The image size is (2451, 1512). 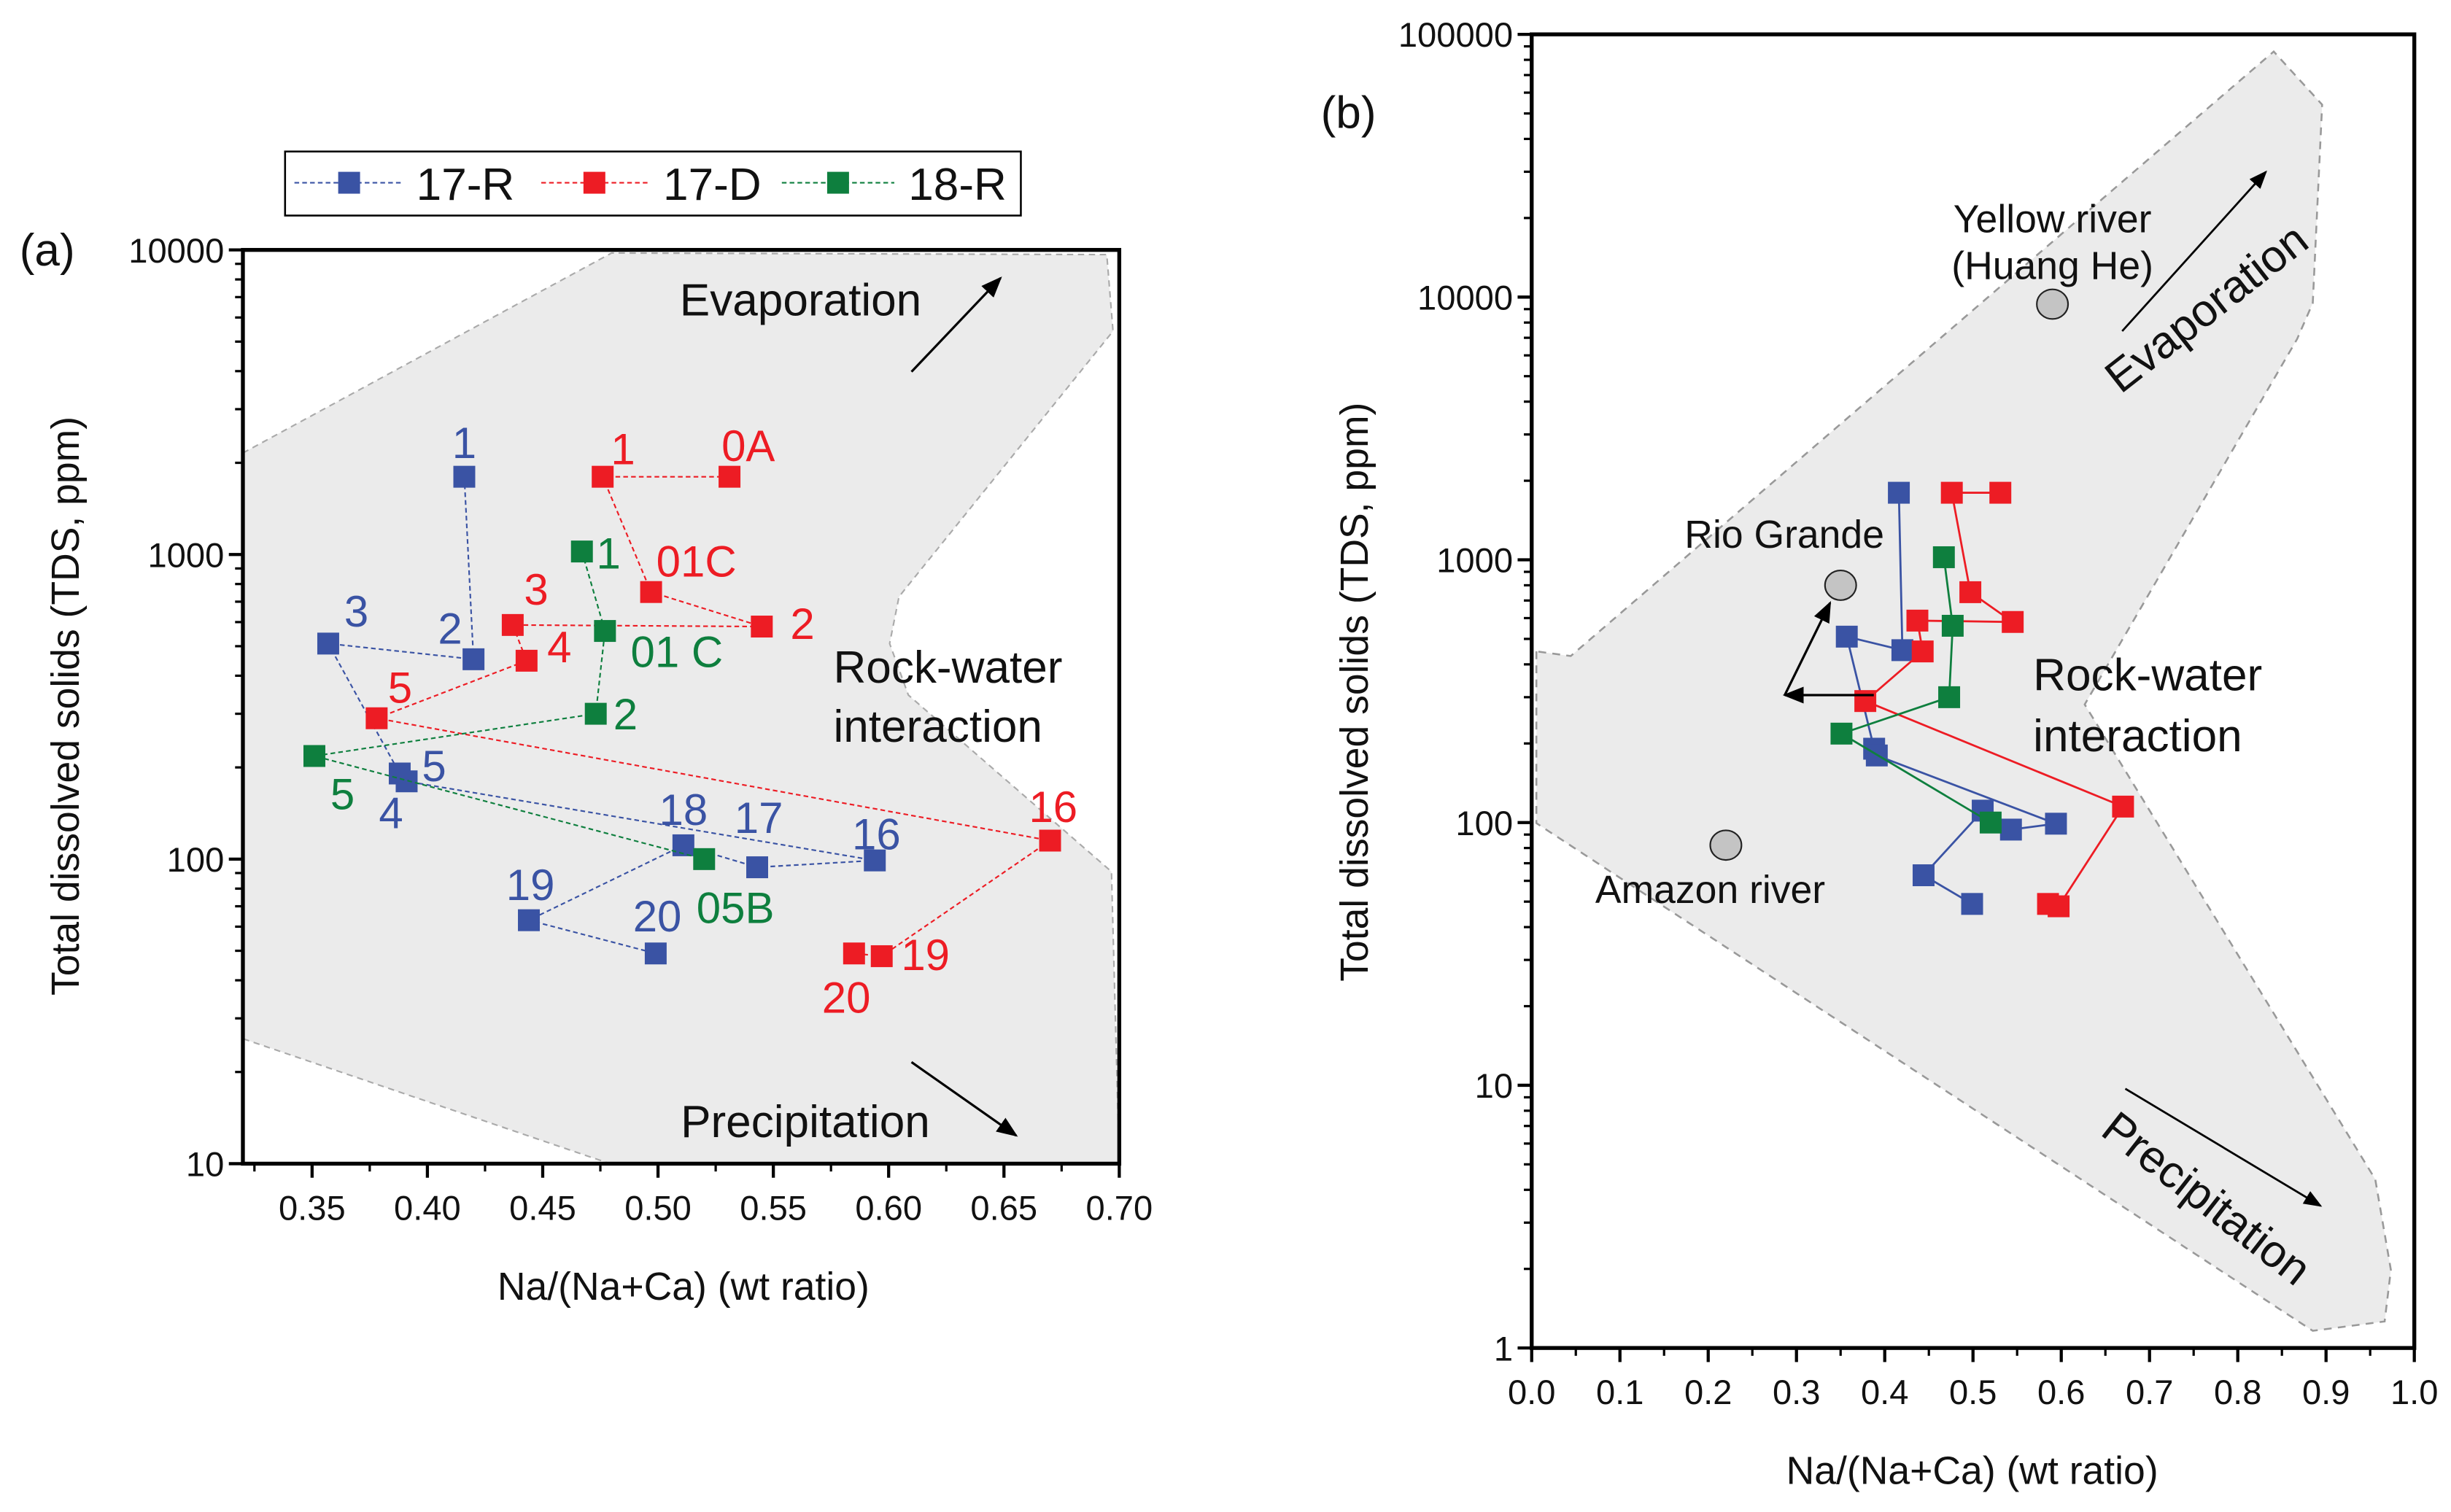 I want to click on x-tick-label: 0.40, so click(x=427, y=1208).